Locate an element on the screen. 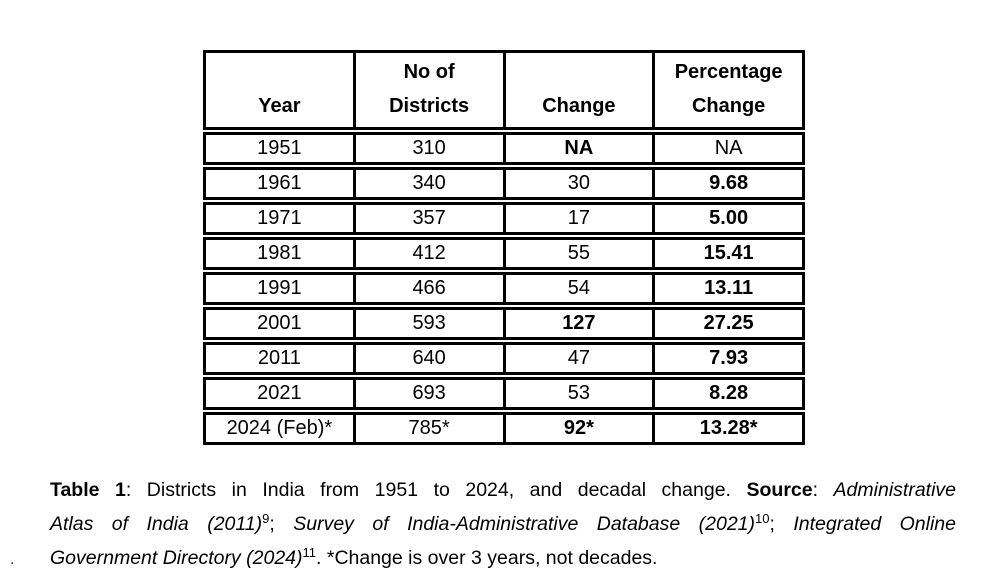 The height and width of the screenshot is (577, 1003). caption-segment: : is located at coordinates (823, 490).